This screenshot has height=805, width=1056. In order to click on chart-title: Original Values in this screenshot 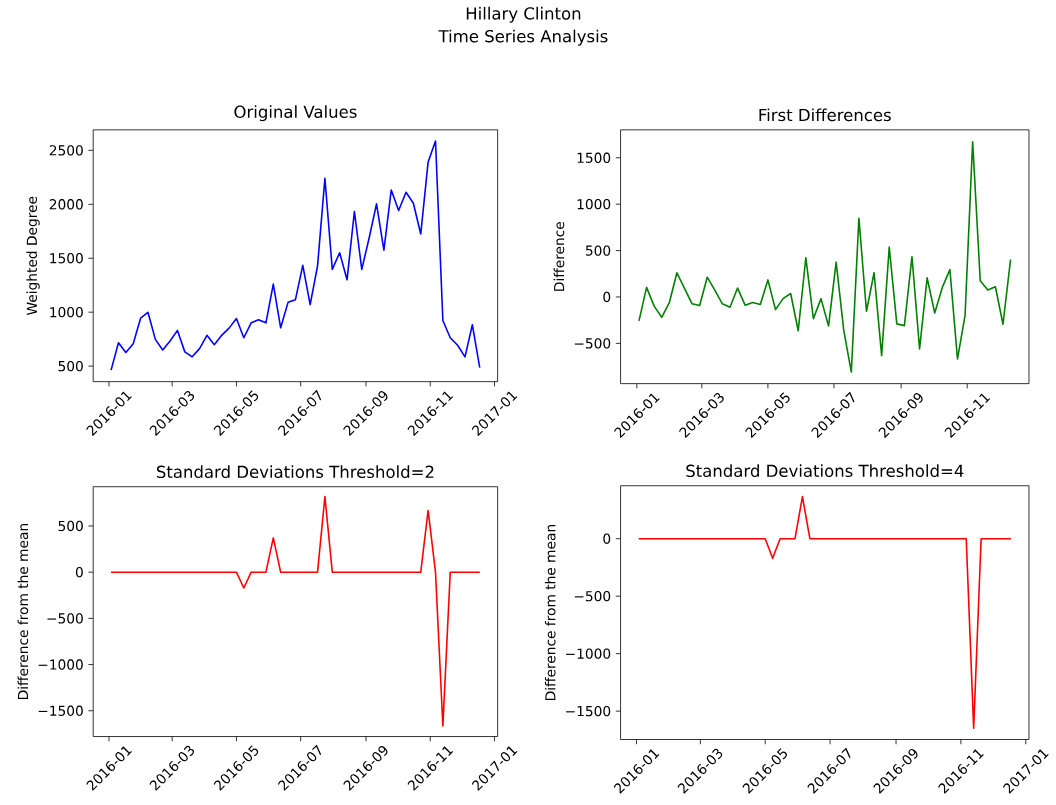, I will do `click(295, 113)`.